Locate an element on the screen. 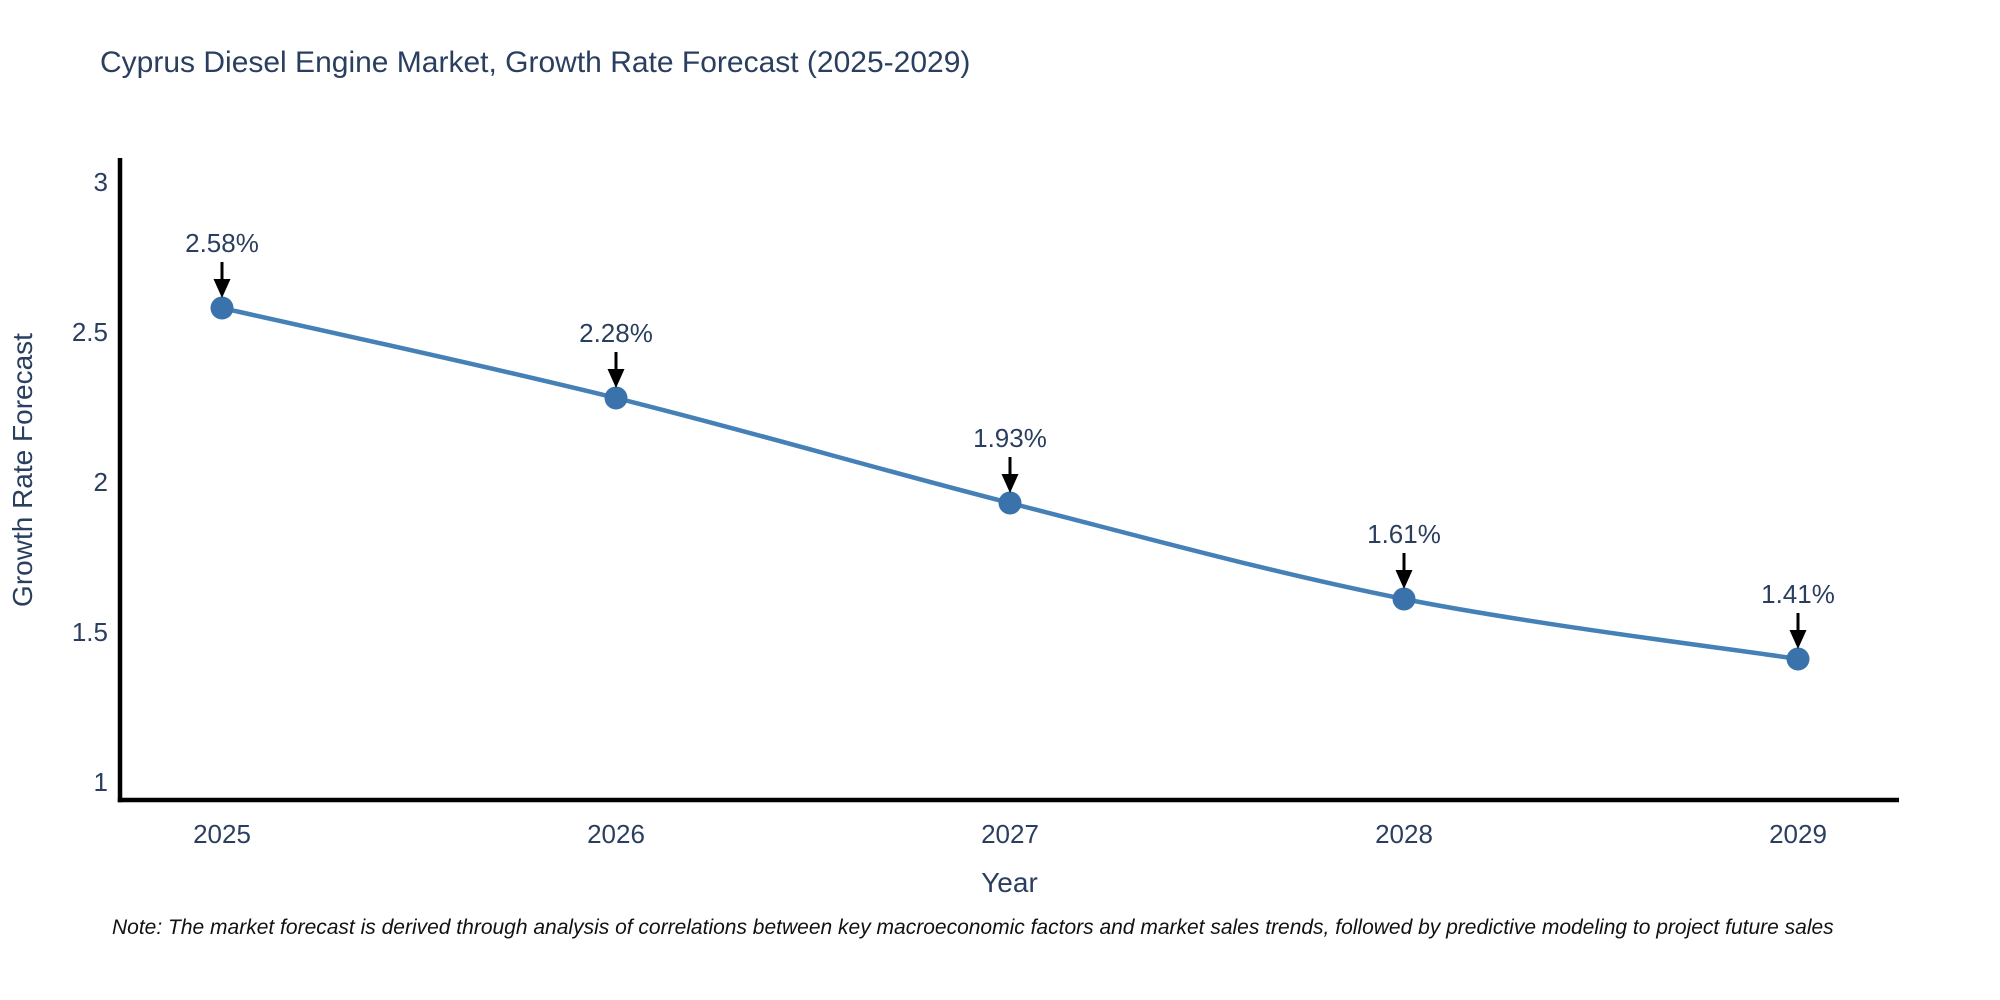  x-tick-label: 2025 is located at coordinates (222, 834).